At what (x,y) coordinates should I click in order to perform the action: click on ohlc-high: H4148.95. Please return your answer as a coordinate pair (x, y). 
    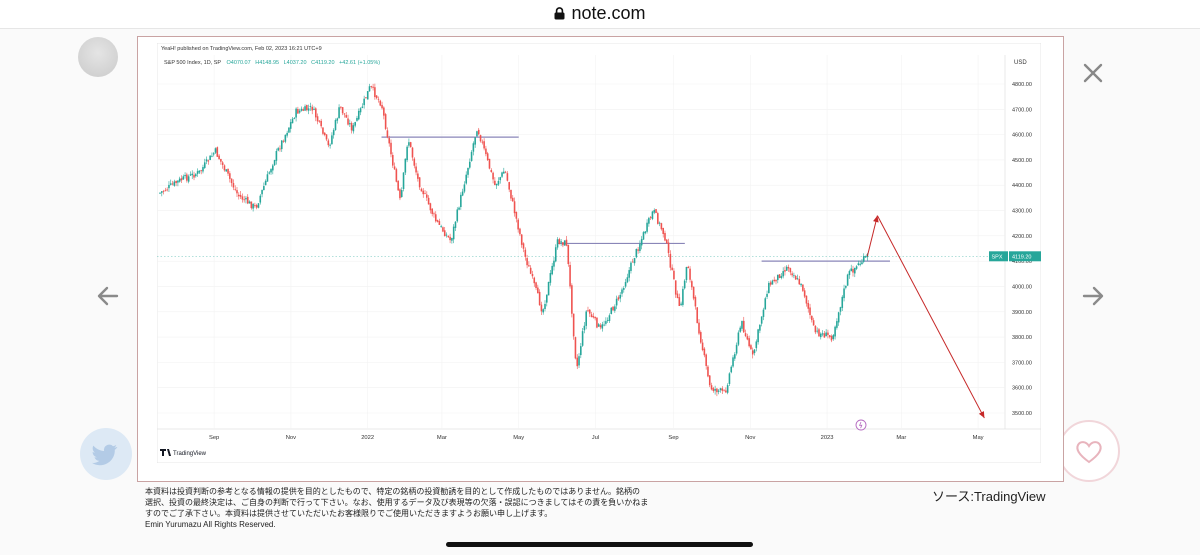
    Looking at the image, I should click on (267, 63).